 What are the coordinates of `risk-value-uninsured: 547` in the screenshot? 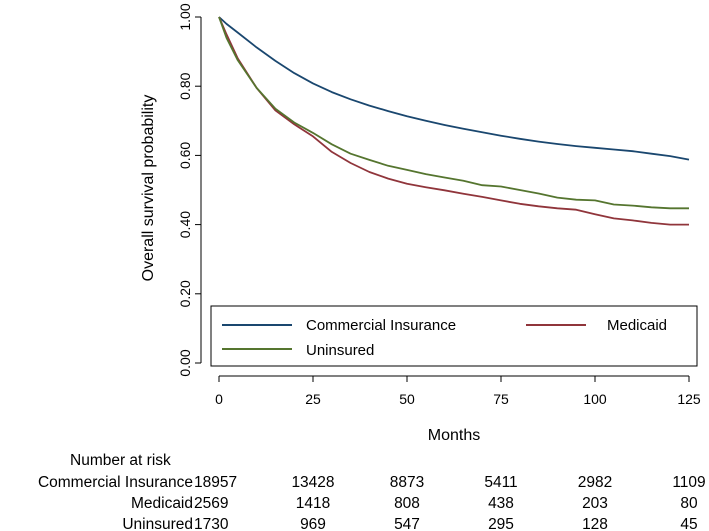 It's located at (407, 523).